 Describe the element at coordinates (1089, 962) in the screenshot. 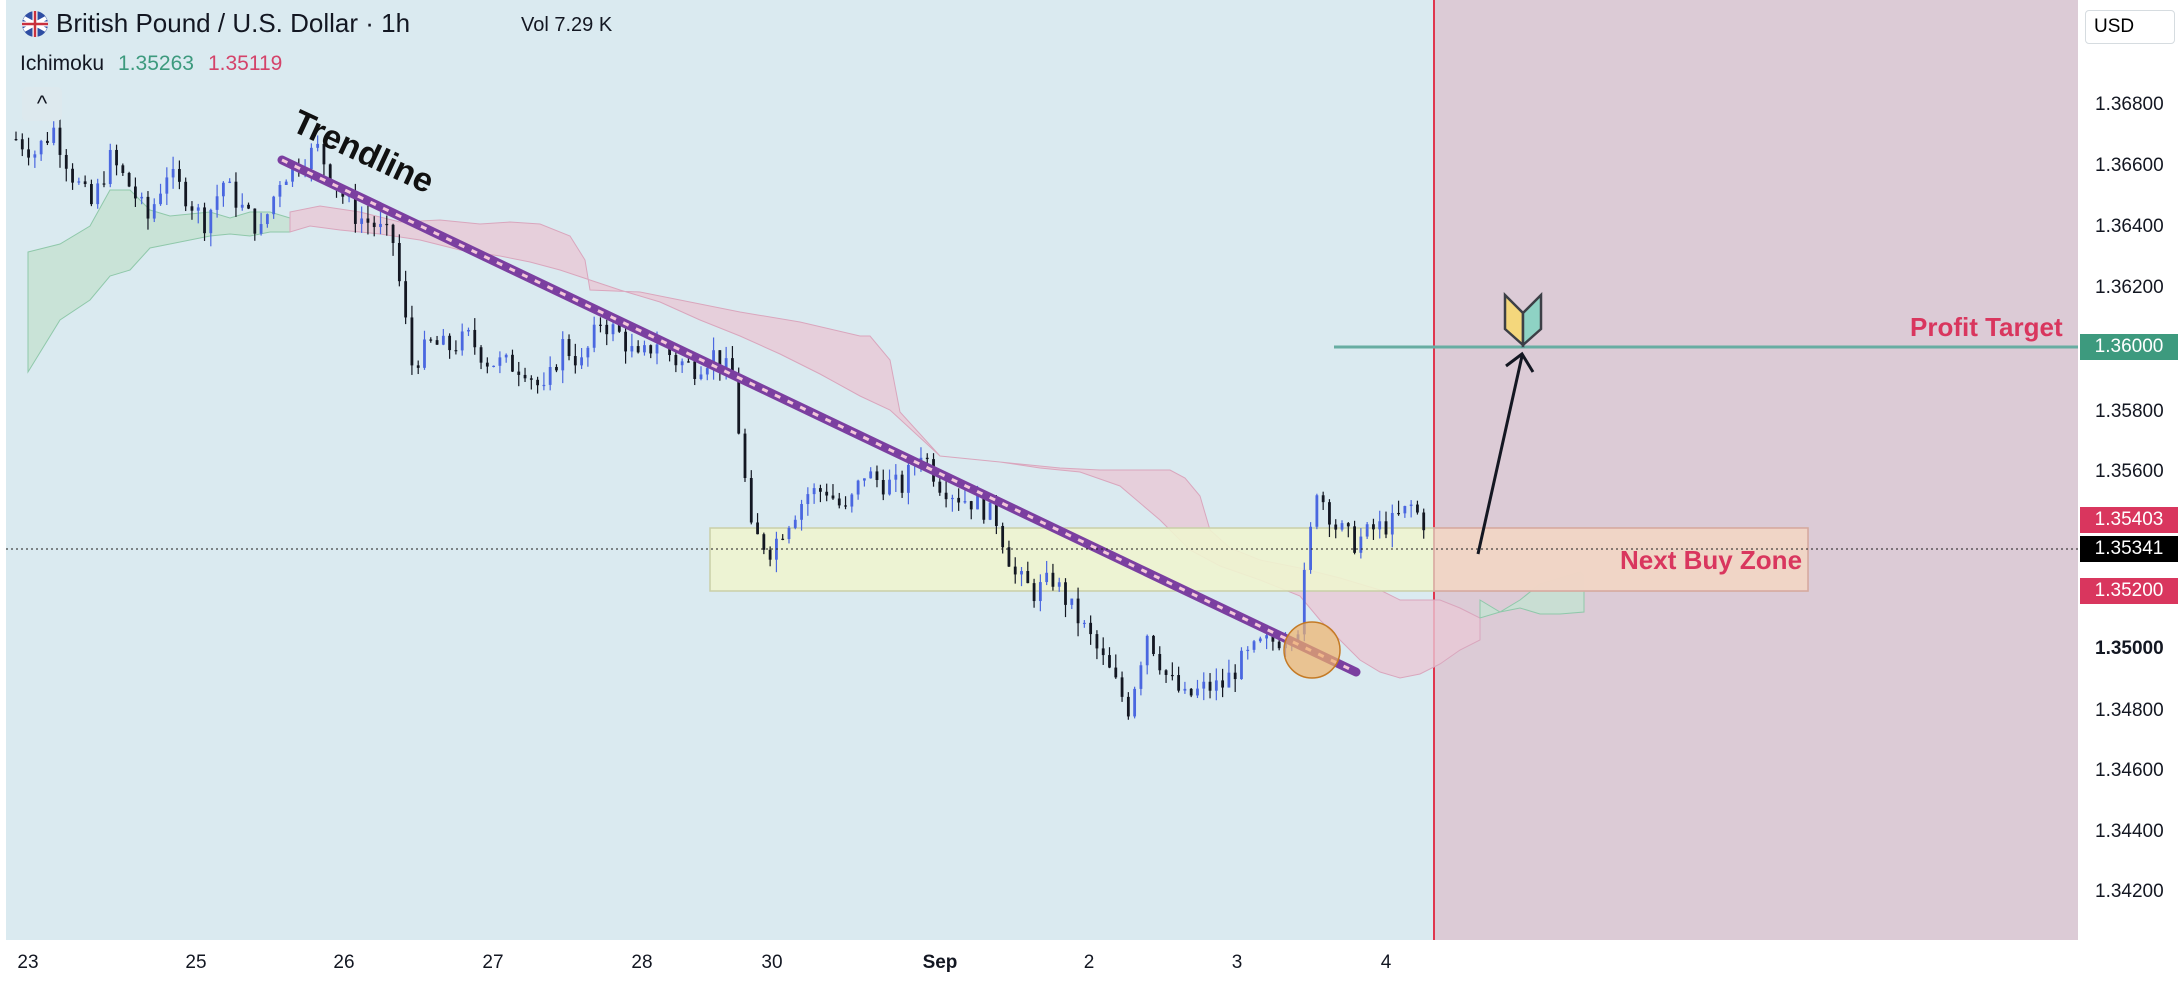

I see `time-tick: 2` at that location.